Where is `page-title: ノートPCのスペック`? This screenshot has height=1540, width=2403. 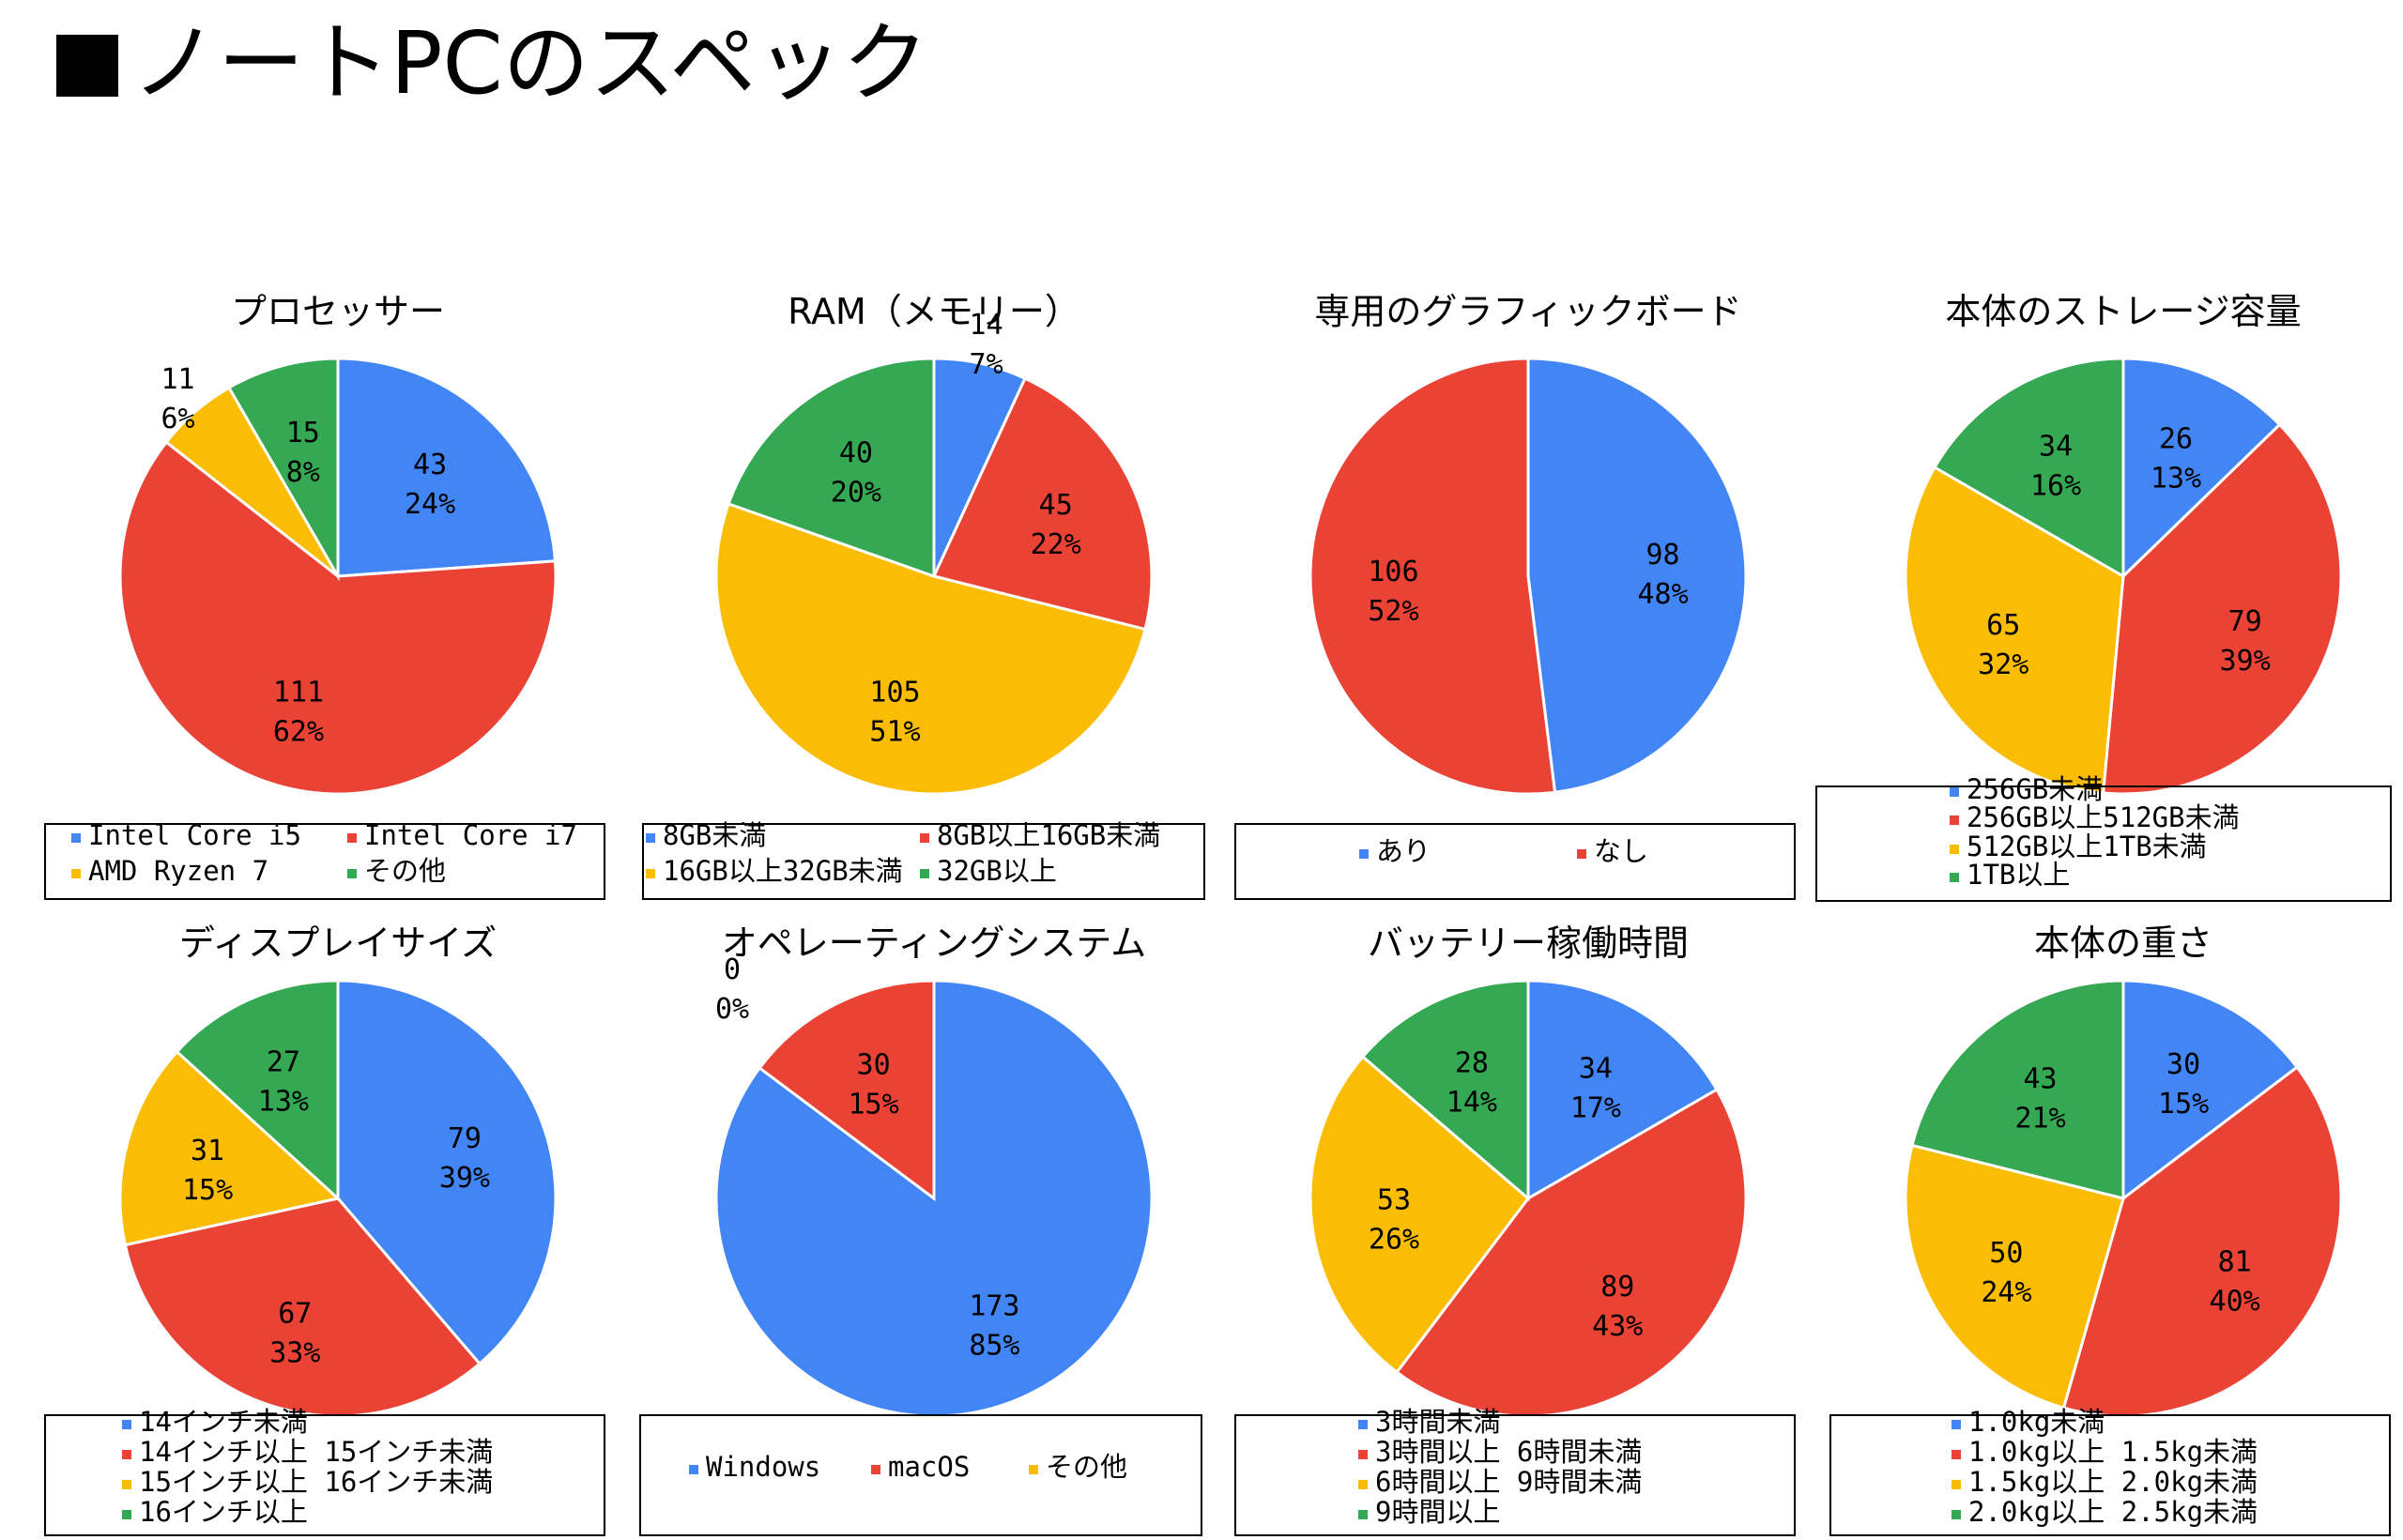
page-title: ノートPCのスペック is located at coordinates (492, 64).